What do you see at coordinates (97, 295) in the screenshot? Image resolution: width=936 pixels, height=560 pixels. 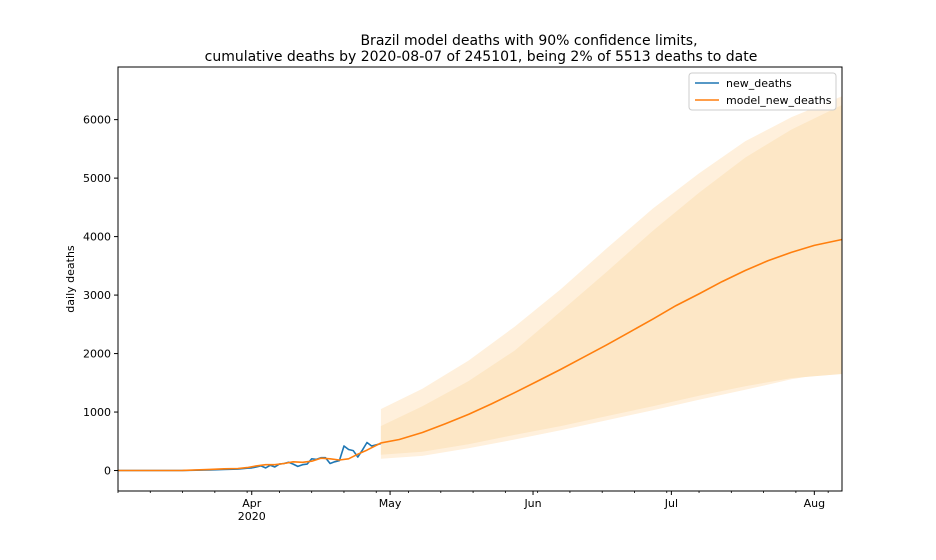 I see `y-tick-label: 3000` at bounding box center [97, 295].